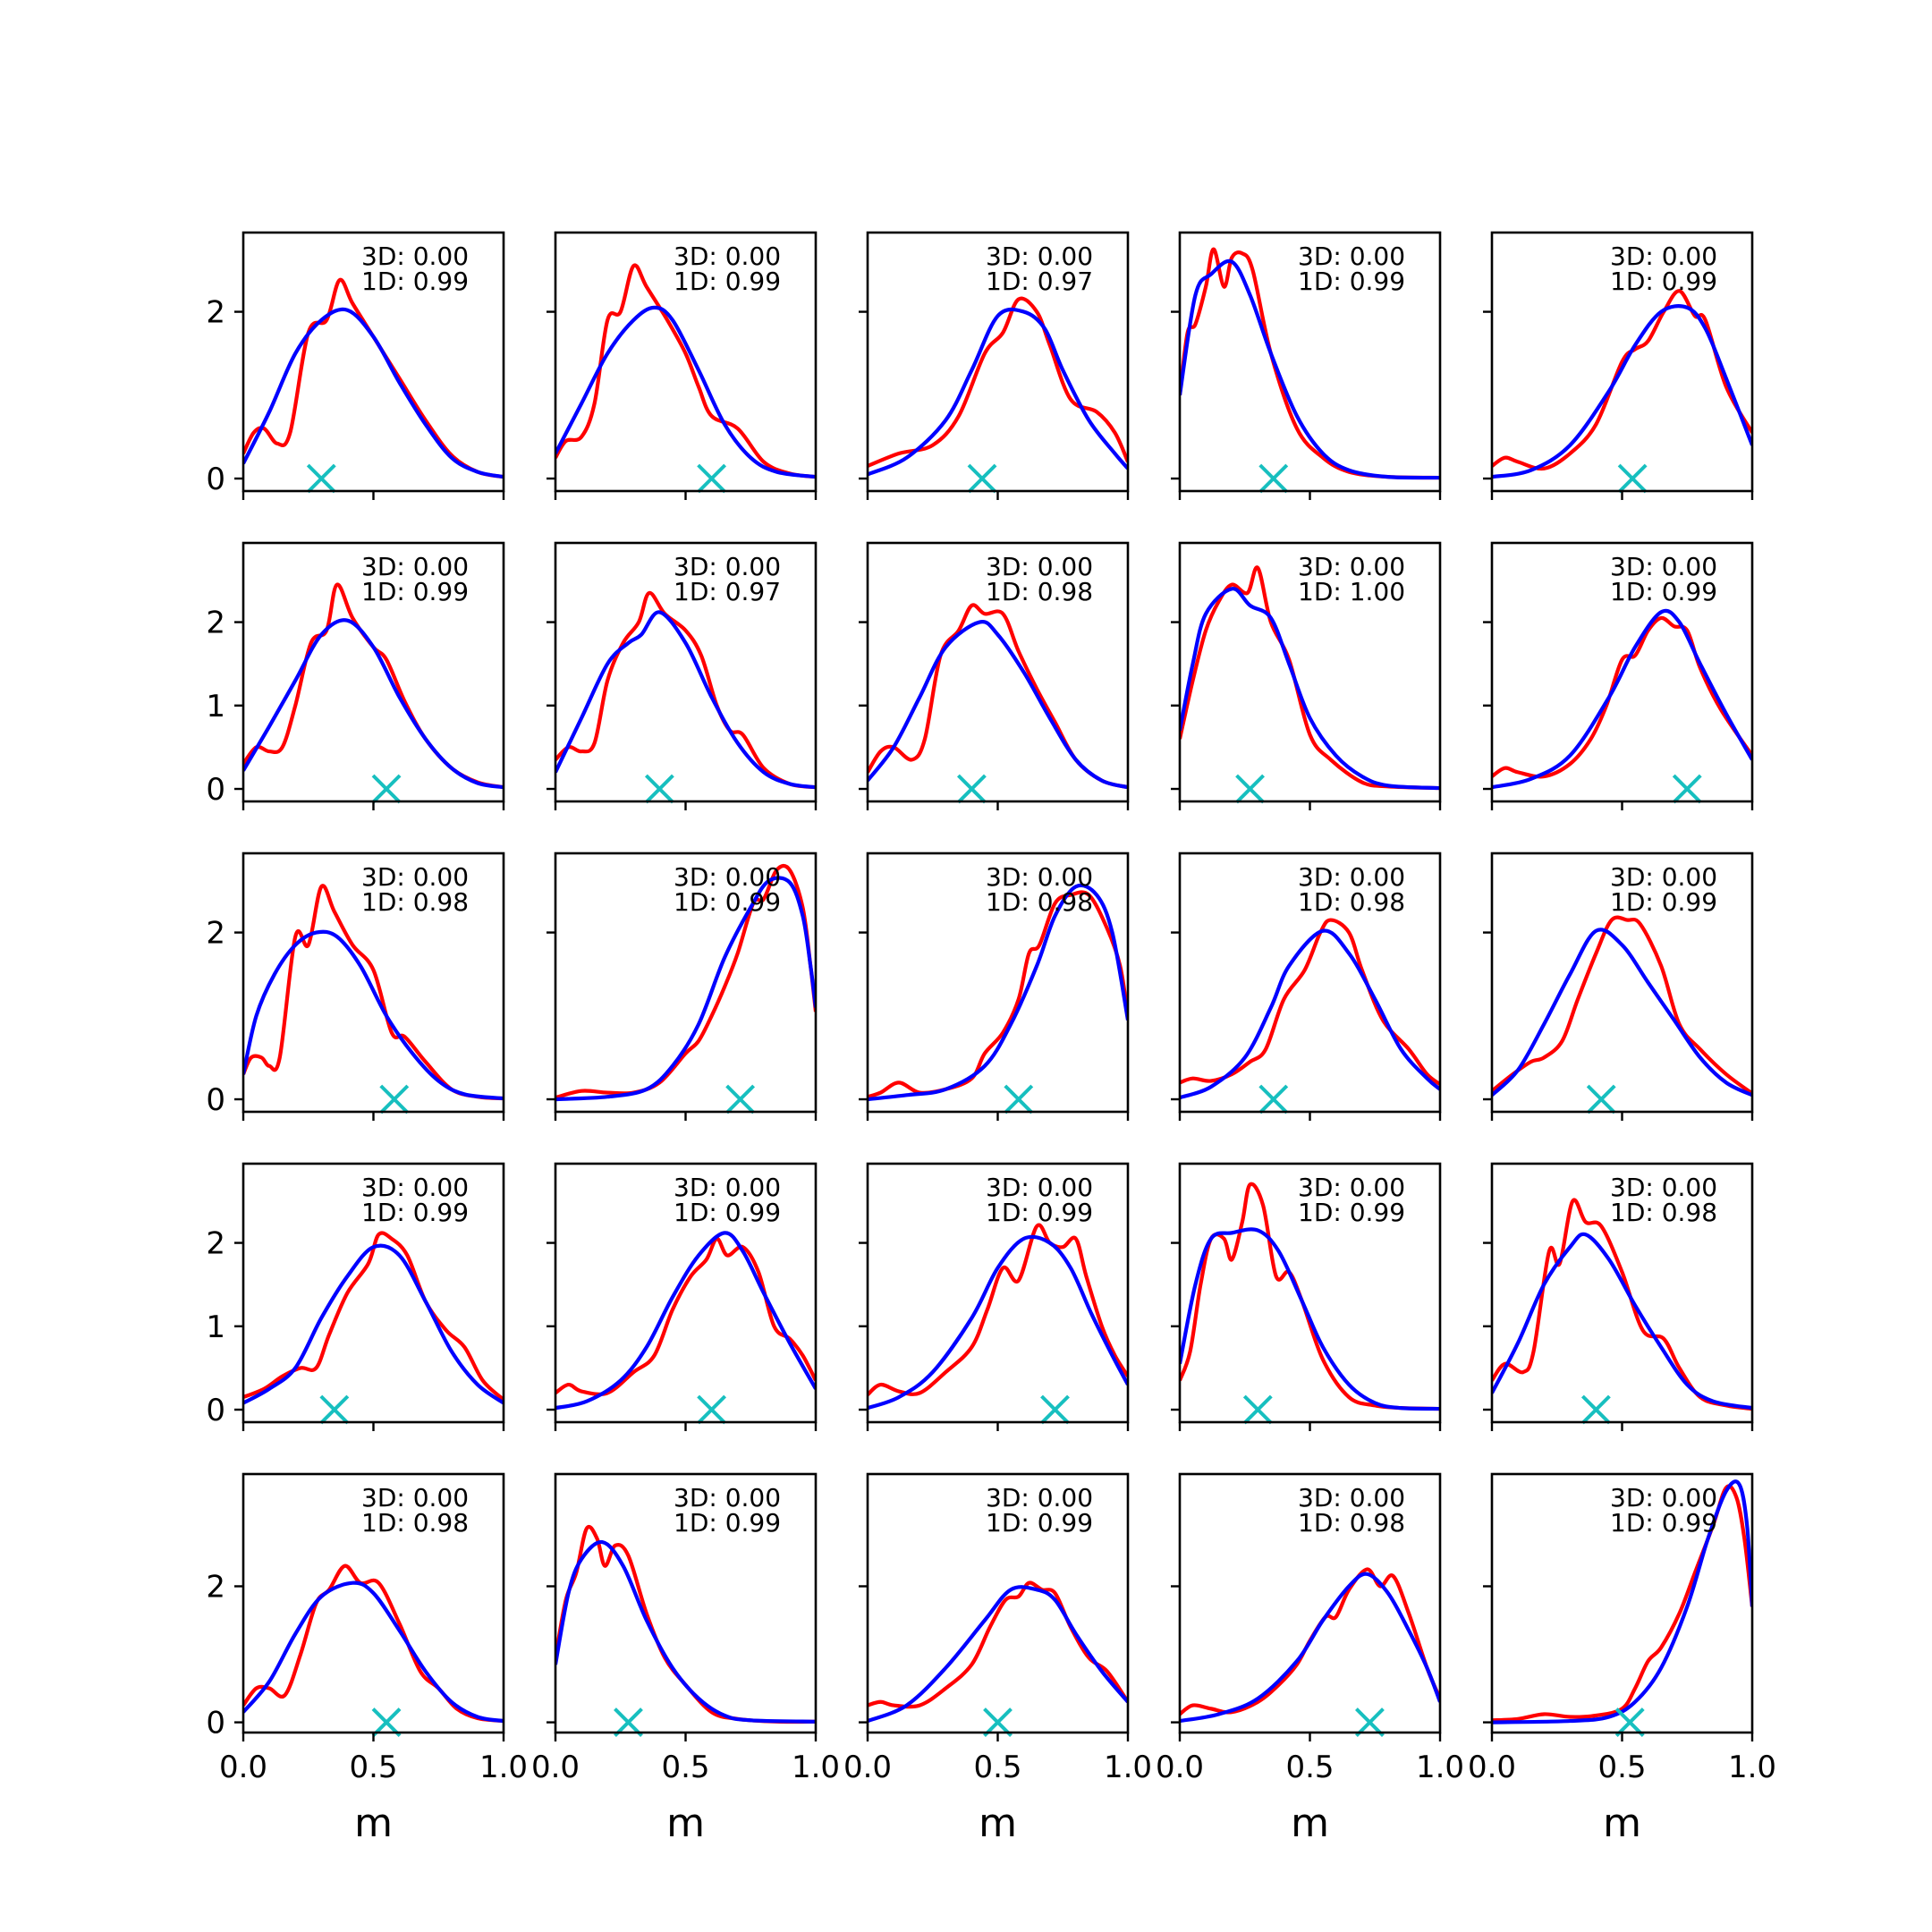 This screenshot has height=1932, width=1932. What do you see at coordinates (1128, 1767) in the screenshot?
I see `x-tick-label: 1.0` at bounding box center [1128, 1767].